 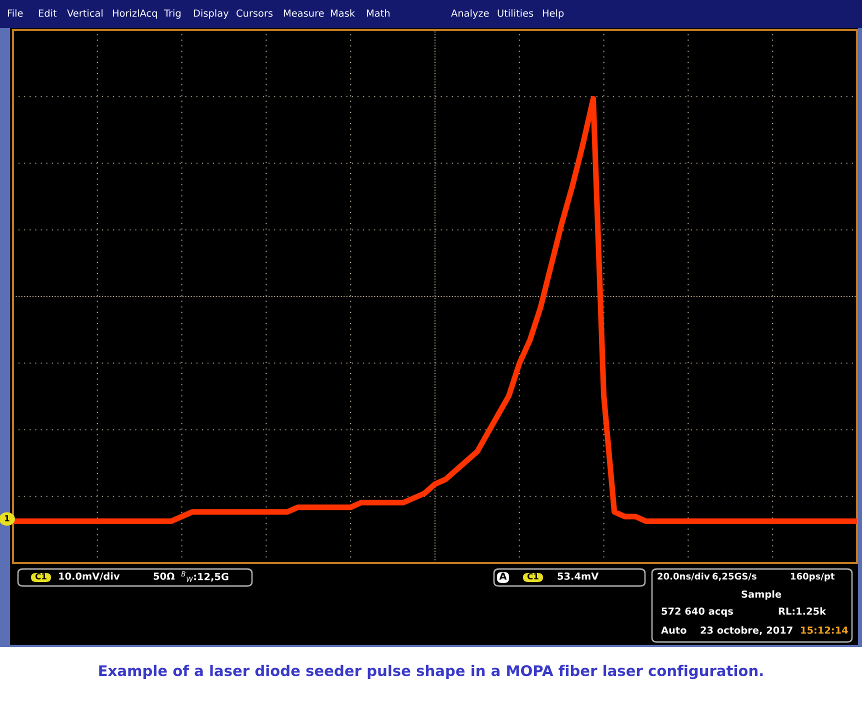 What do you see at coordinates (47, 13) in the screenshot?
I see `text: Edit` at bounding box center [47, 13].